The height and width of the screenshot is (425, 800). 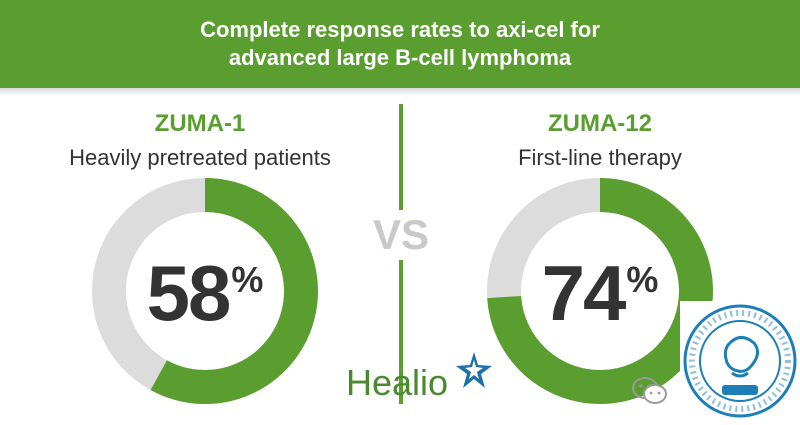 I want to click on title-line-2: advanced large B-cell lymphoma, so click(x=400, y=57).